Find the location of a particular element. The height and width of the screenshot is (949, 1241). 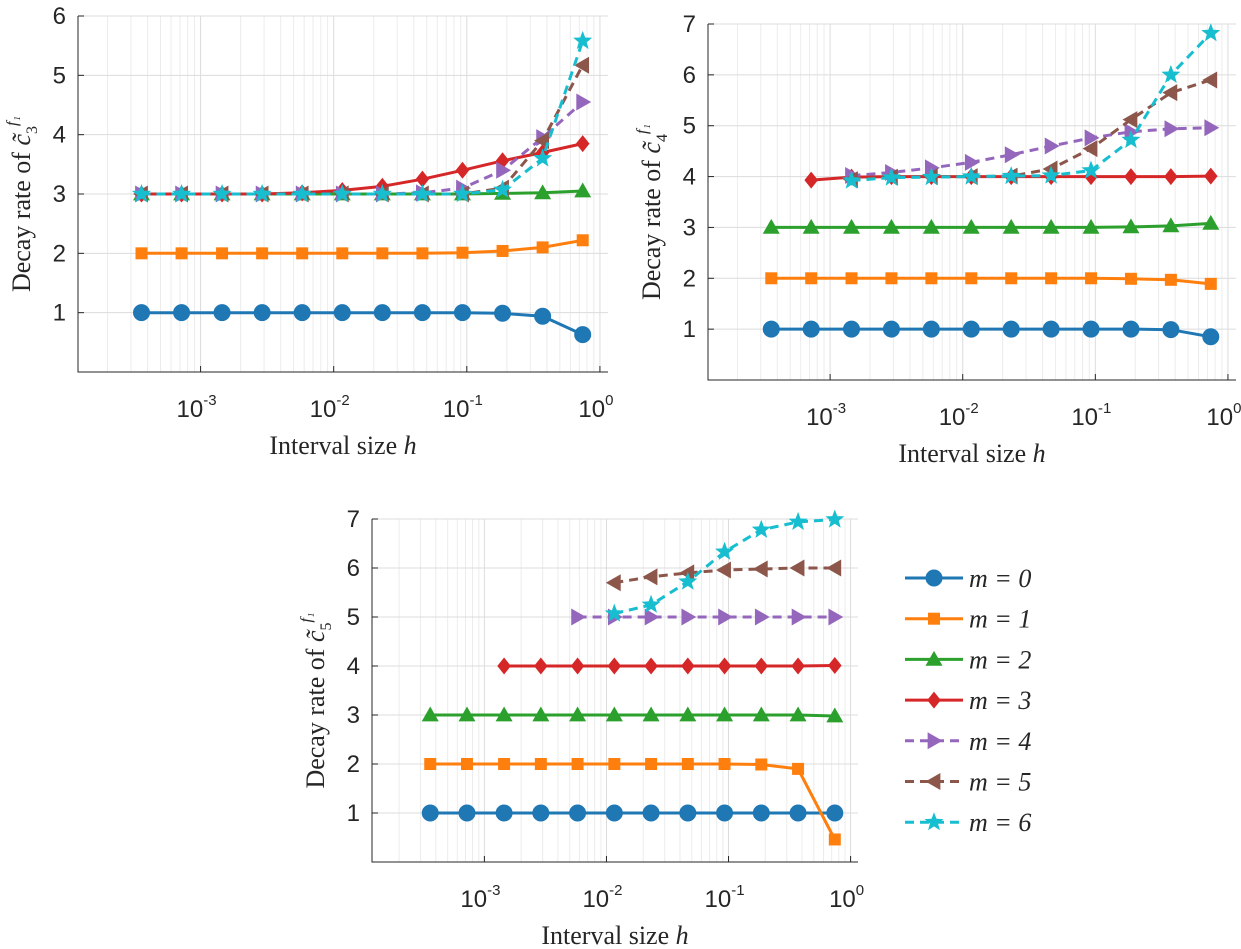

y-axis-label: Decay rate of c̃5f₁ is located at coordinates (316, 700).